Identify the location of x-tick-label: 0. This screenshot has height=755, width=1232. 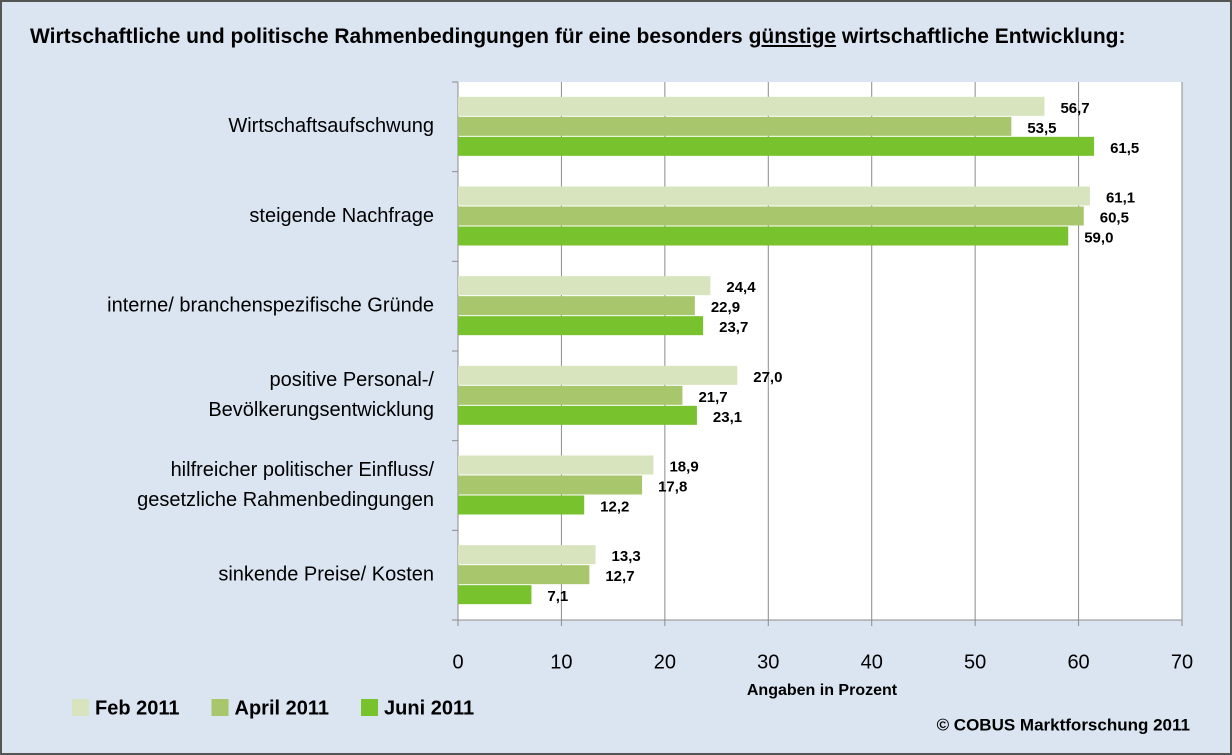
(457, 662).